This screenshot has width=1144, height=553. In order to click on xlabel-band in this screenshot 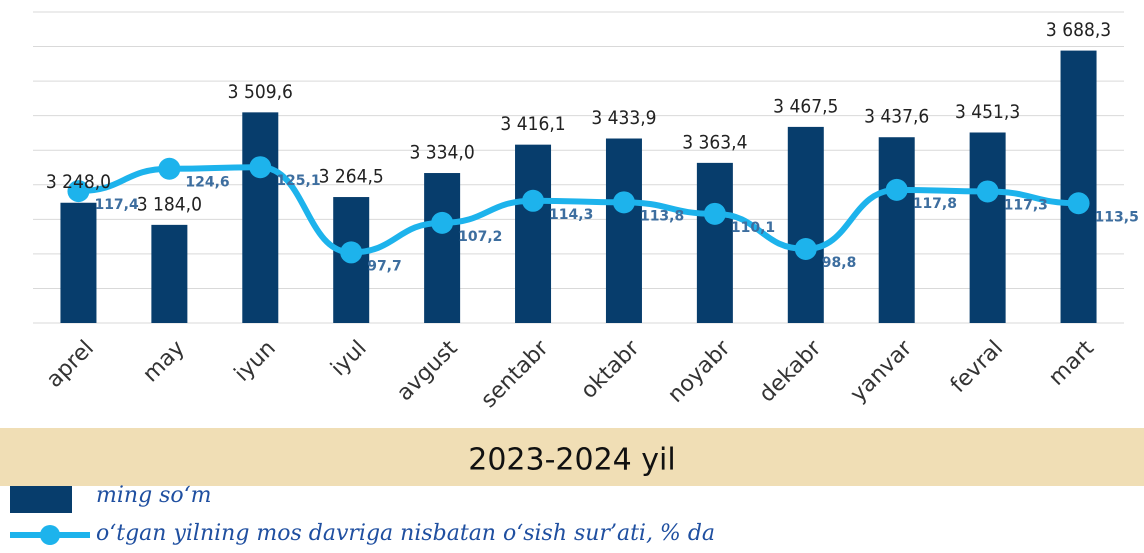, I will do `click(572, 457)`.